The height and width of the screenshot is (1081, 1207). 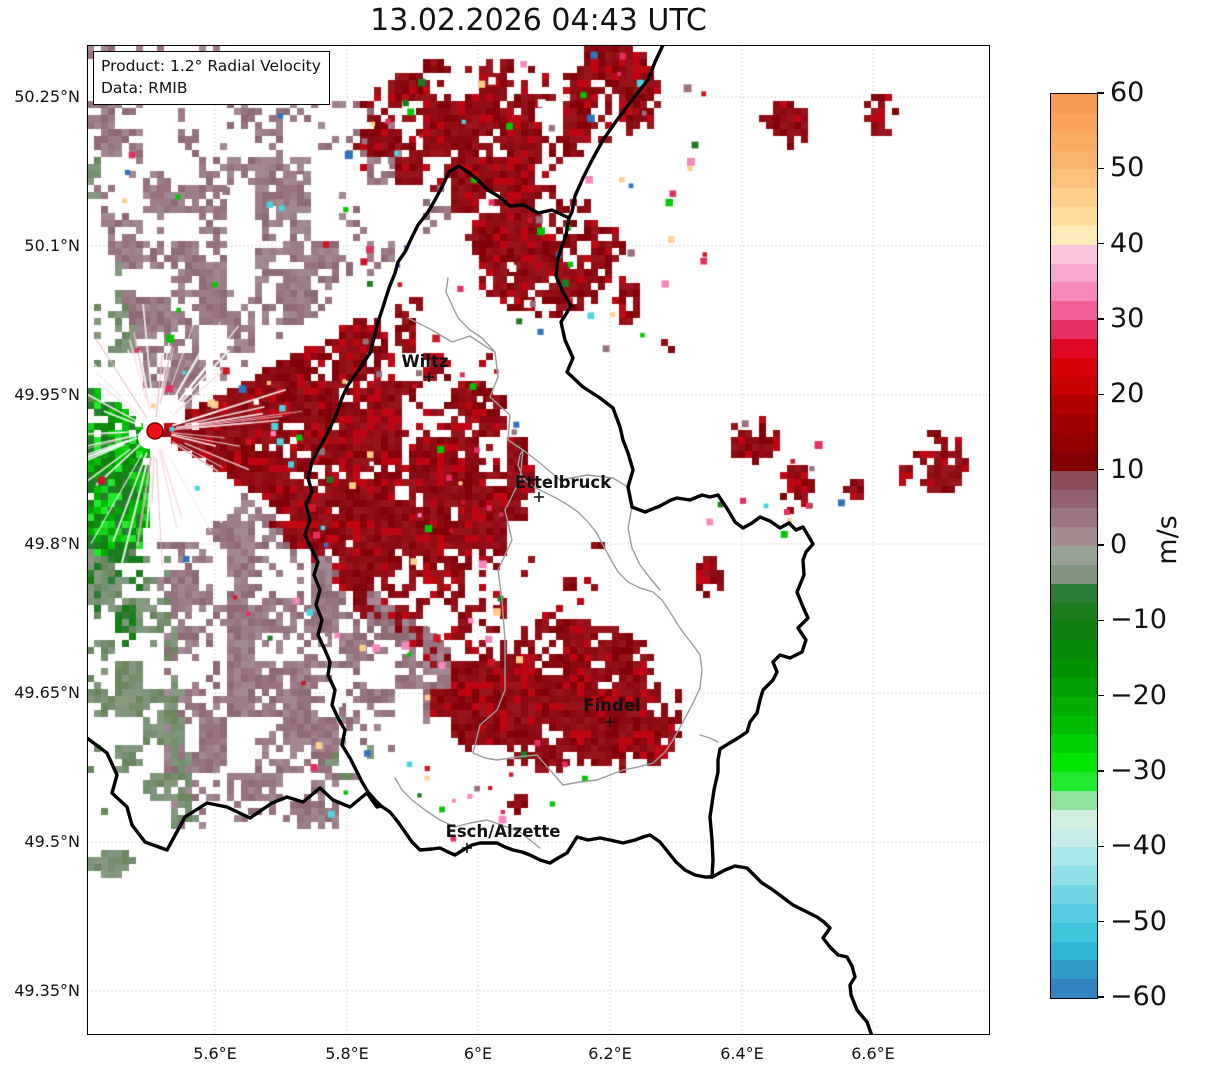 What do you see at coordinates (215, 1053) in the screenshot?
I see `lon-tick-label: 5.6°E` at bounding box center [215, 1053].